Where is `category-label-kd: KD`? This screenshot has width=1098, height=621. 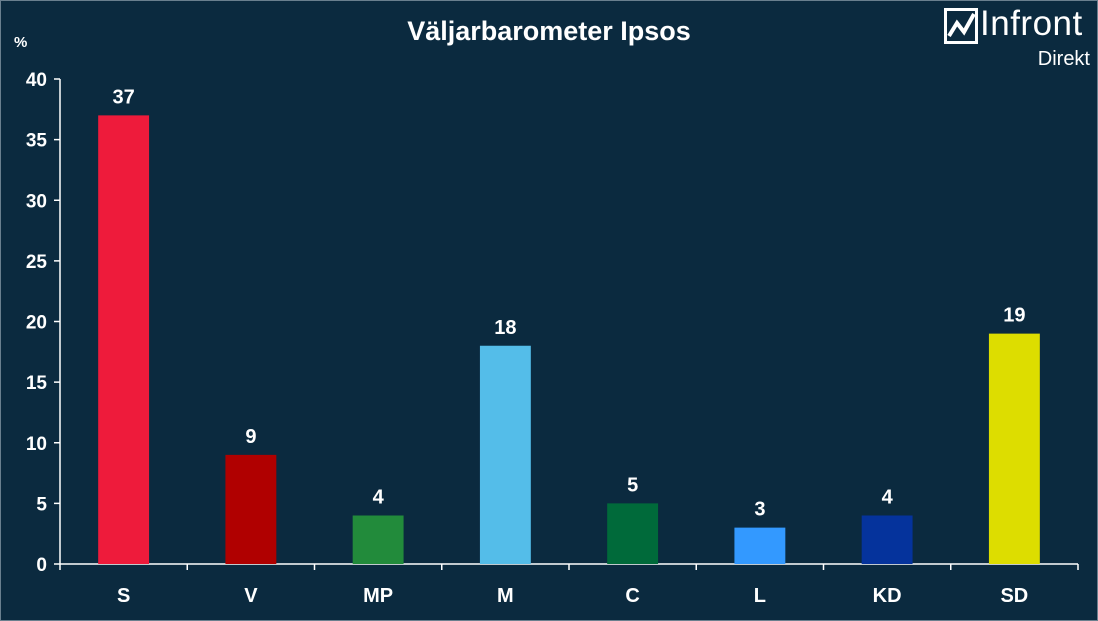 category-label-kd: KD is located at coordinates (887, 596).